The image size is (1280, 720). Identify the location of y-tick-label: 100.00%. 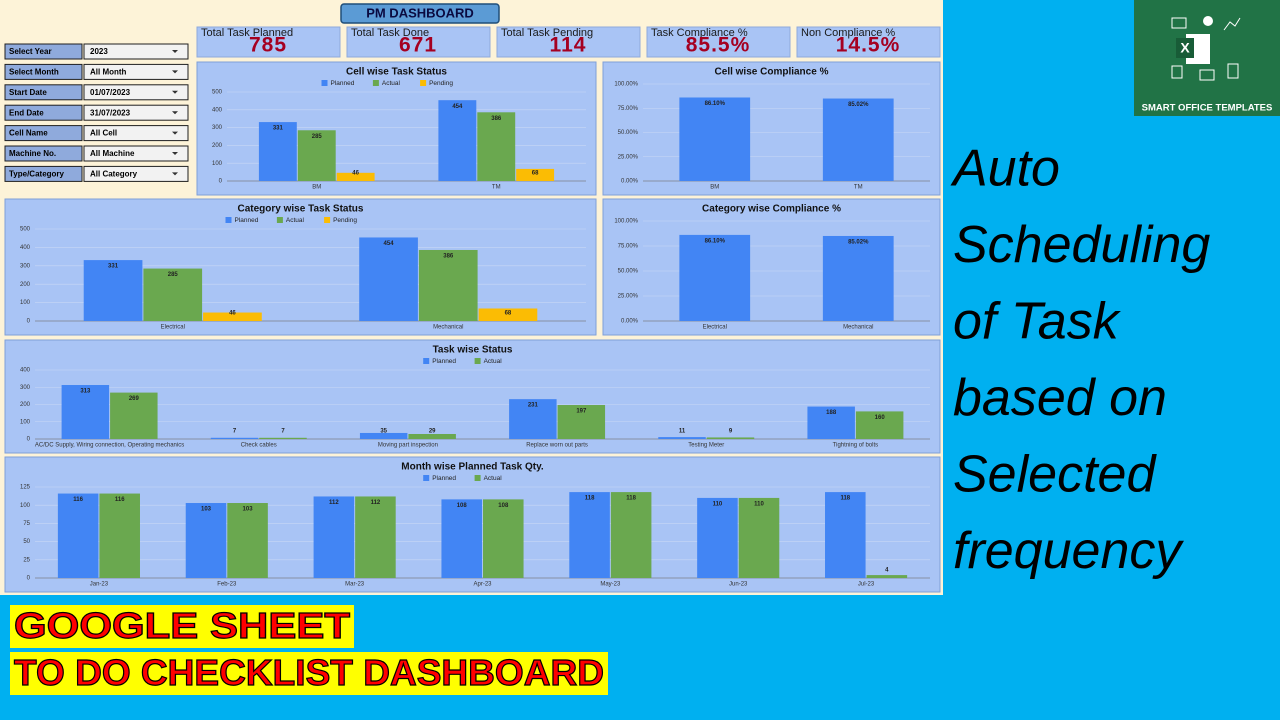
(626, 222).